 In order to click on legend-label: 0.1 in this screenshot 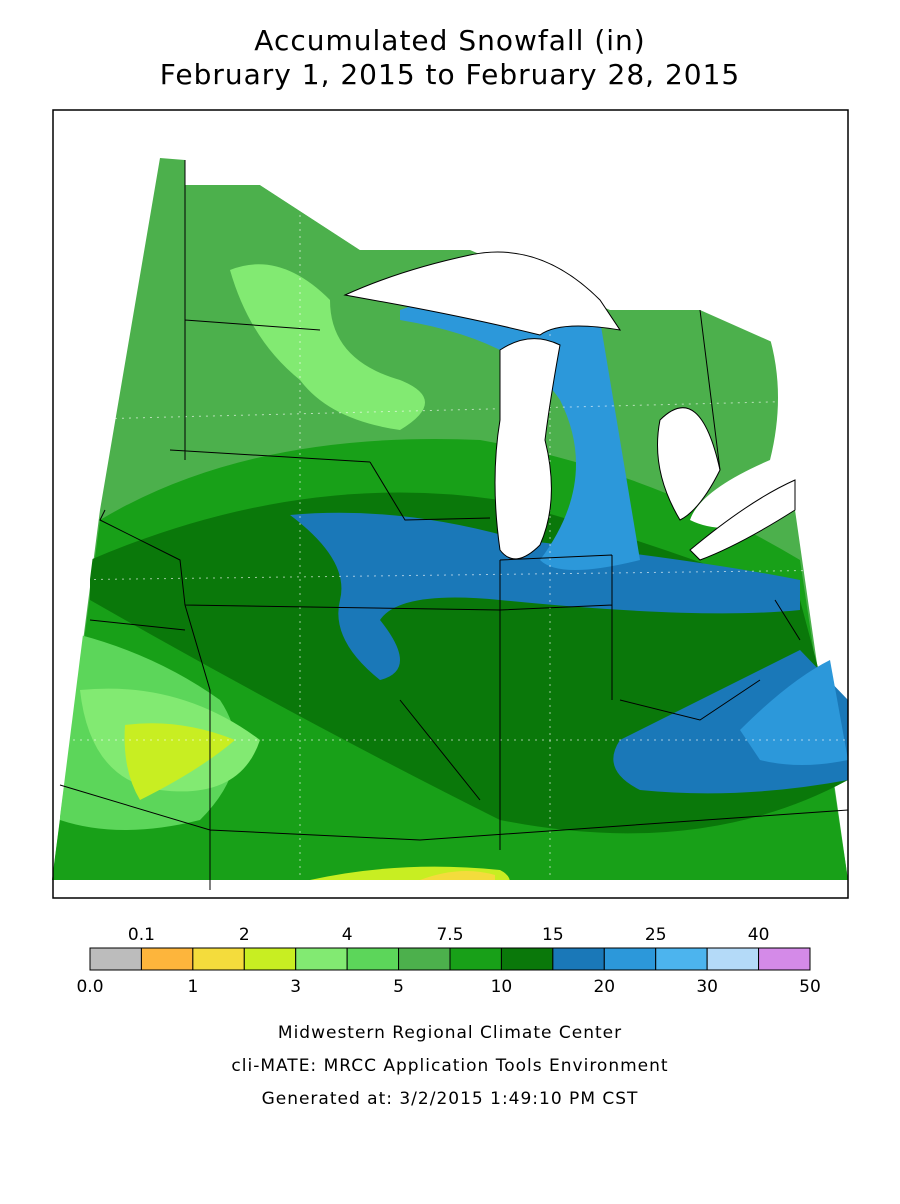, I will do `click(141, 935)`.